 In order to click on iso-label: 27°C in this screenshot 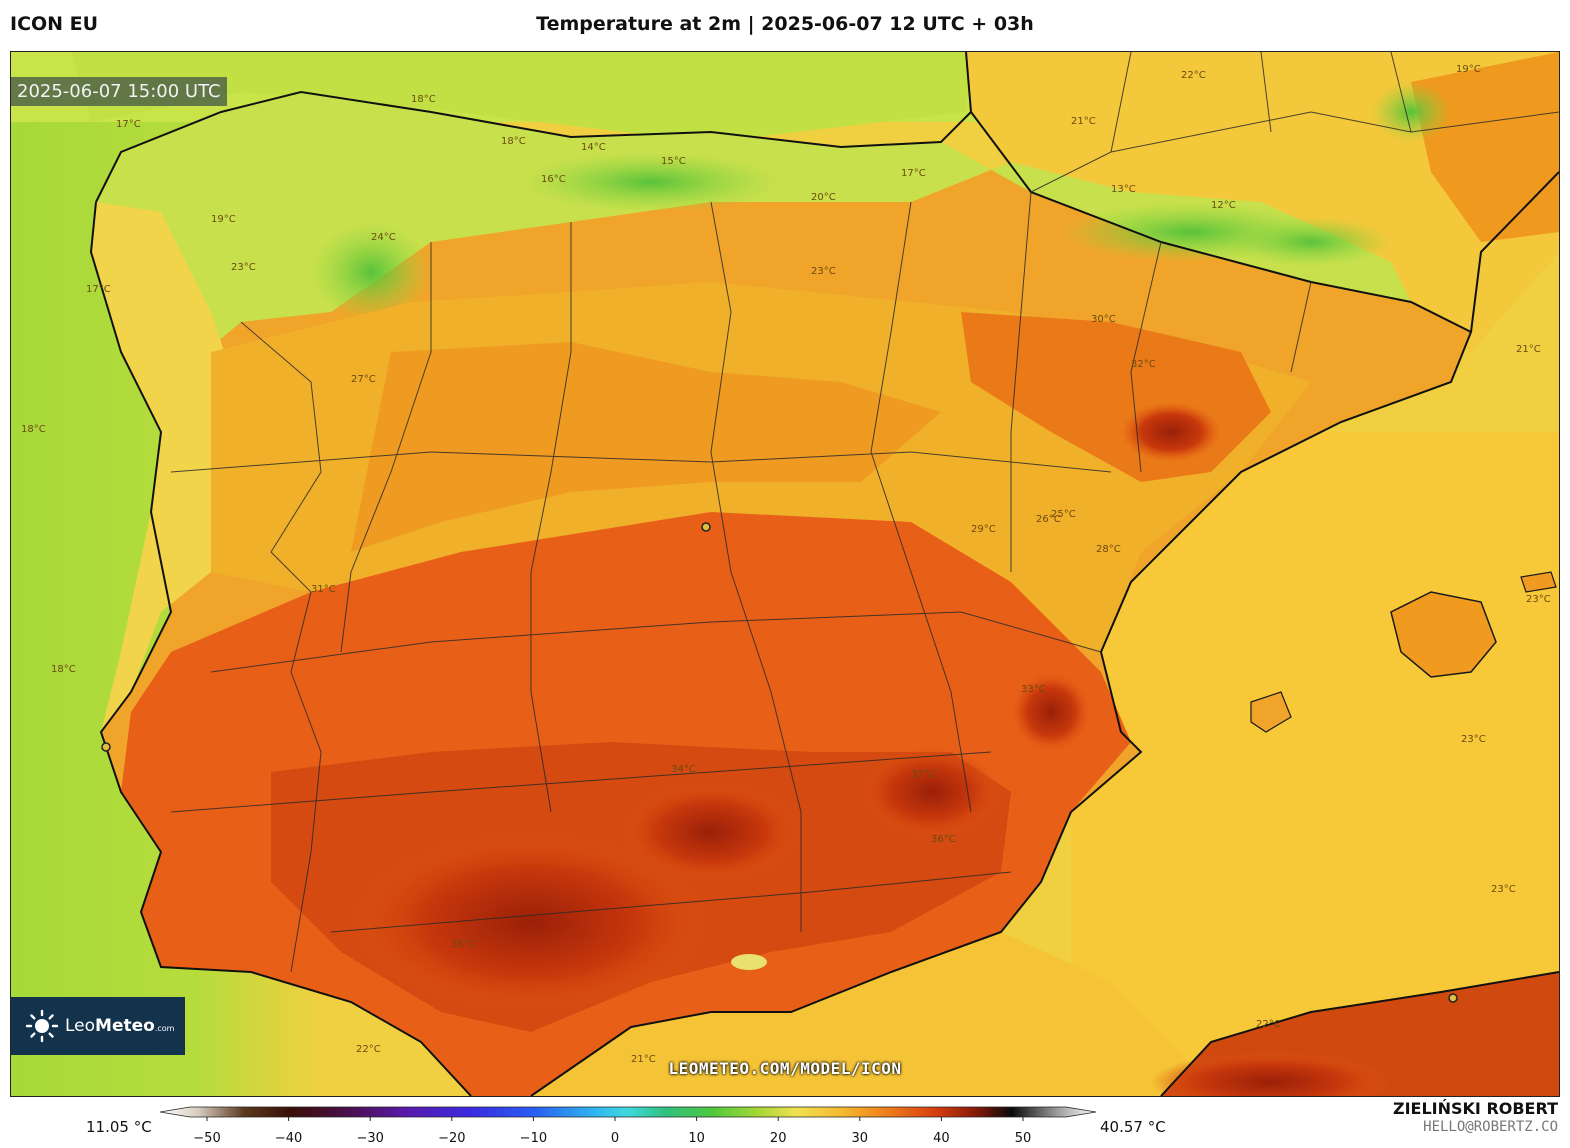, I will do `click(363, 379)`.